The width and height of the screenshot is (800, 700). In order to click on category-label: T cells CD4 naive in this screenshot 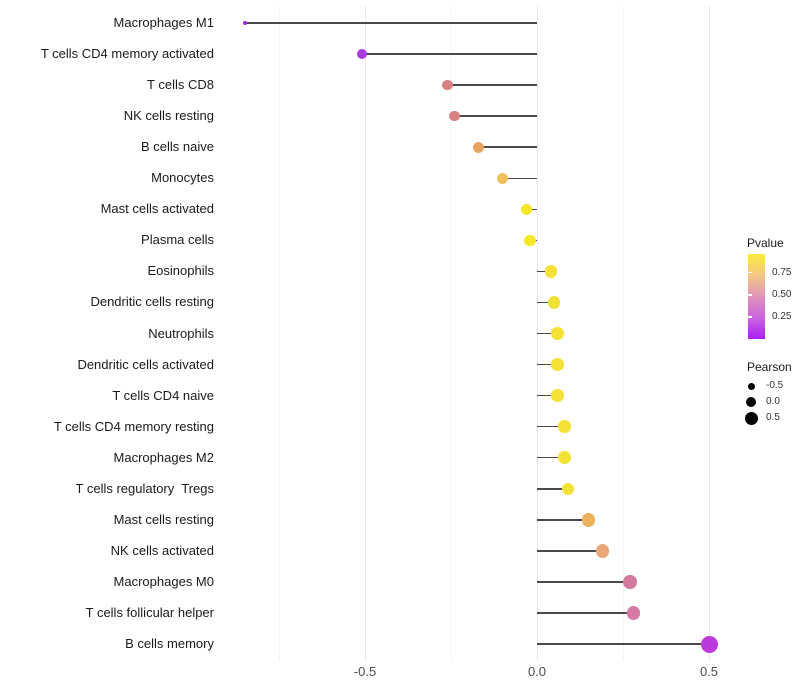, I will do `click(163, 395)`.